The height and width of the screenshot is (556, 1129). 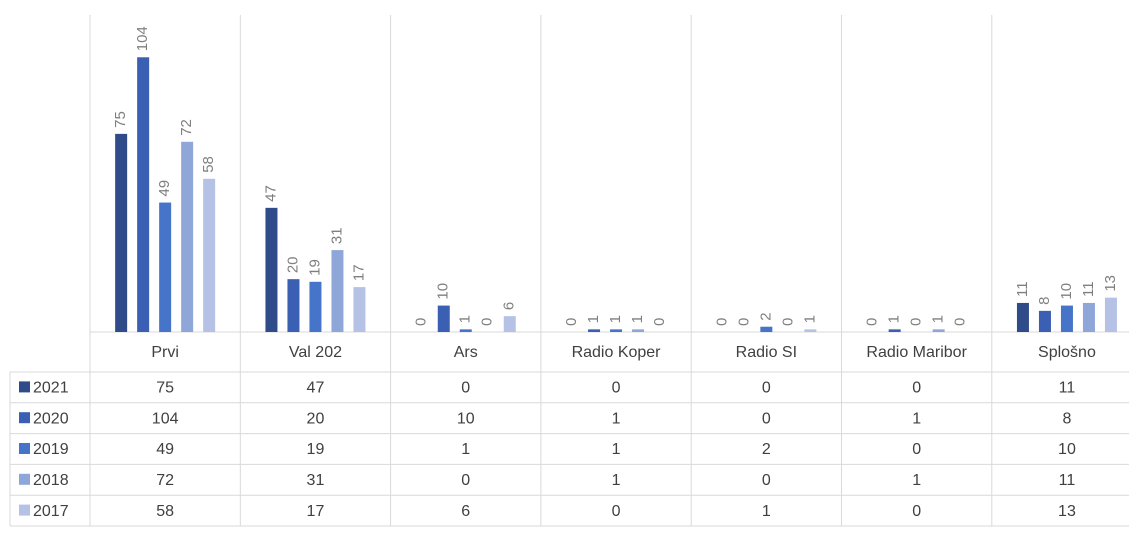 What do you see at coordinates (765, 316) in the screenshot?
I see `data-label: 2` at bounding box center [765, 316].